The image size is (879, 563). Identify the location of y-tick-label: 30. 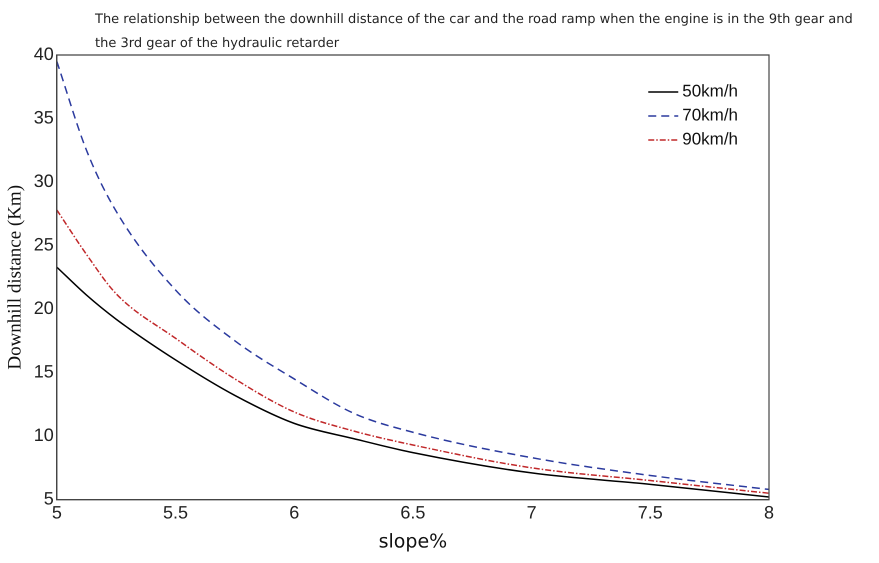
(44, 180).